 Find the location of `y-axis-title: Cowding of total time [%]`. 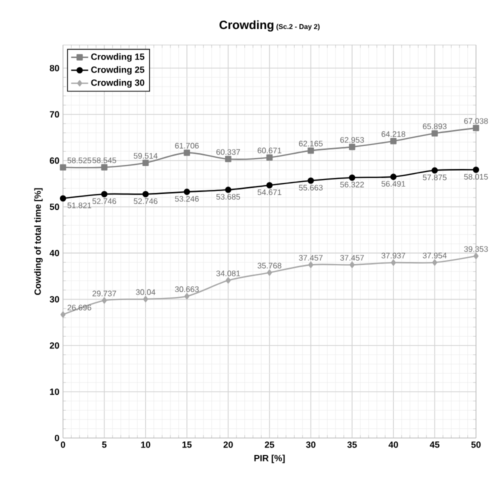

y-axis-title: Cowding of total time [%] is located at coordinates (38, 241).